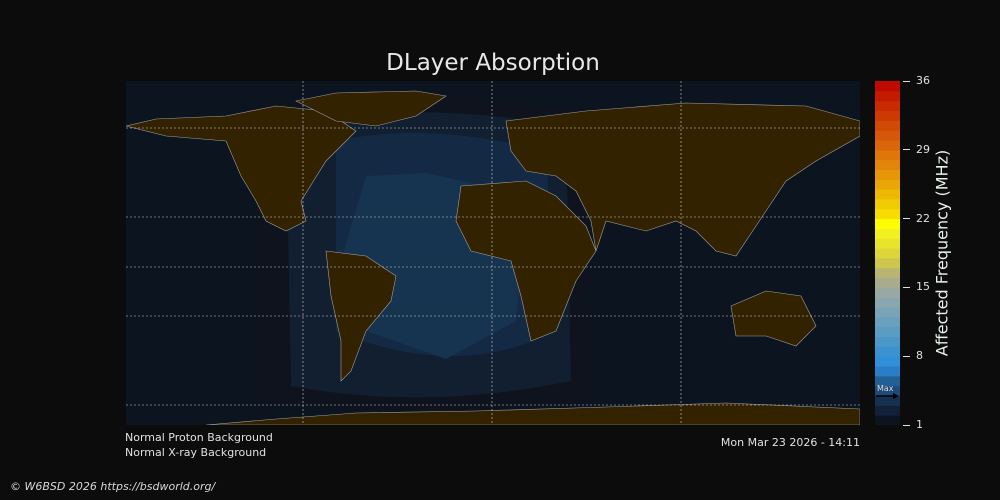  I want to click on colorbar-tick: 36, so click(916, 80).